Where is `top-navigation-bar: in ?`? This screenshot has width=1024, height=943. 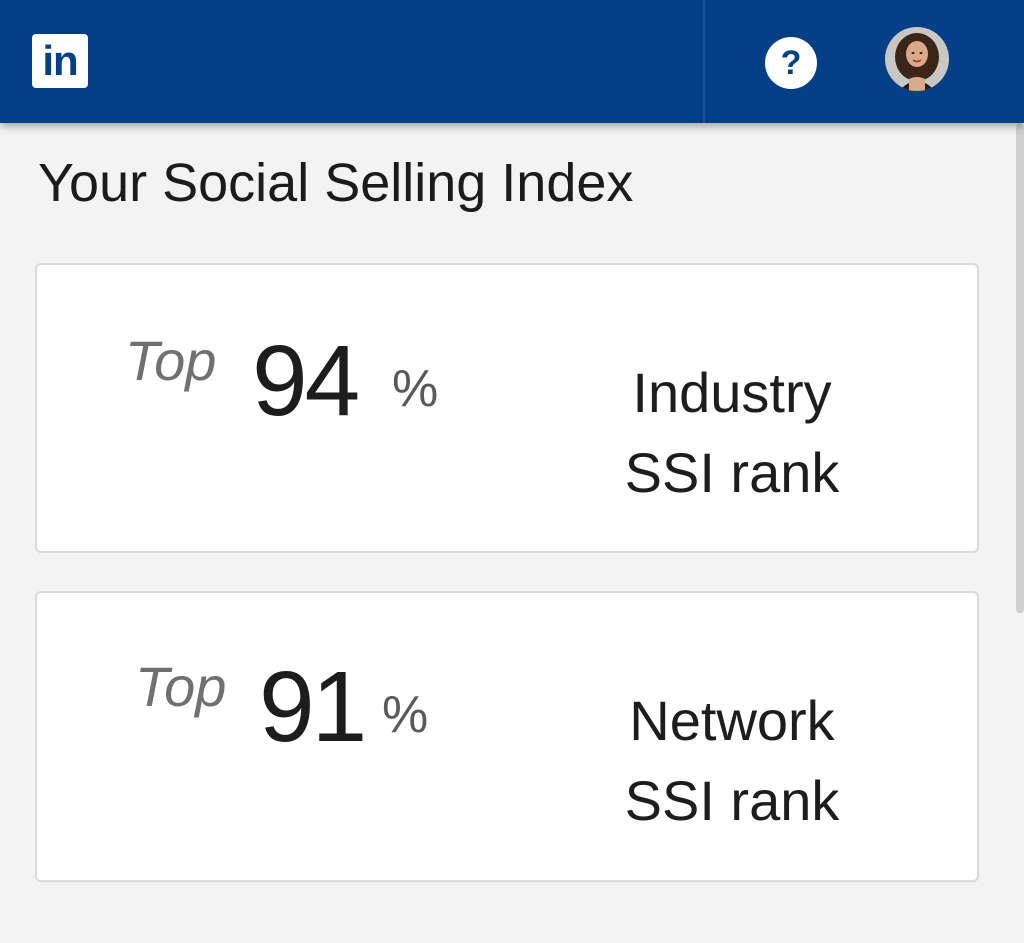 top-navigation-bar: in ? is located at coordinates (512, 61).